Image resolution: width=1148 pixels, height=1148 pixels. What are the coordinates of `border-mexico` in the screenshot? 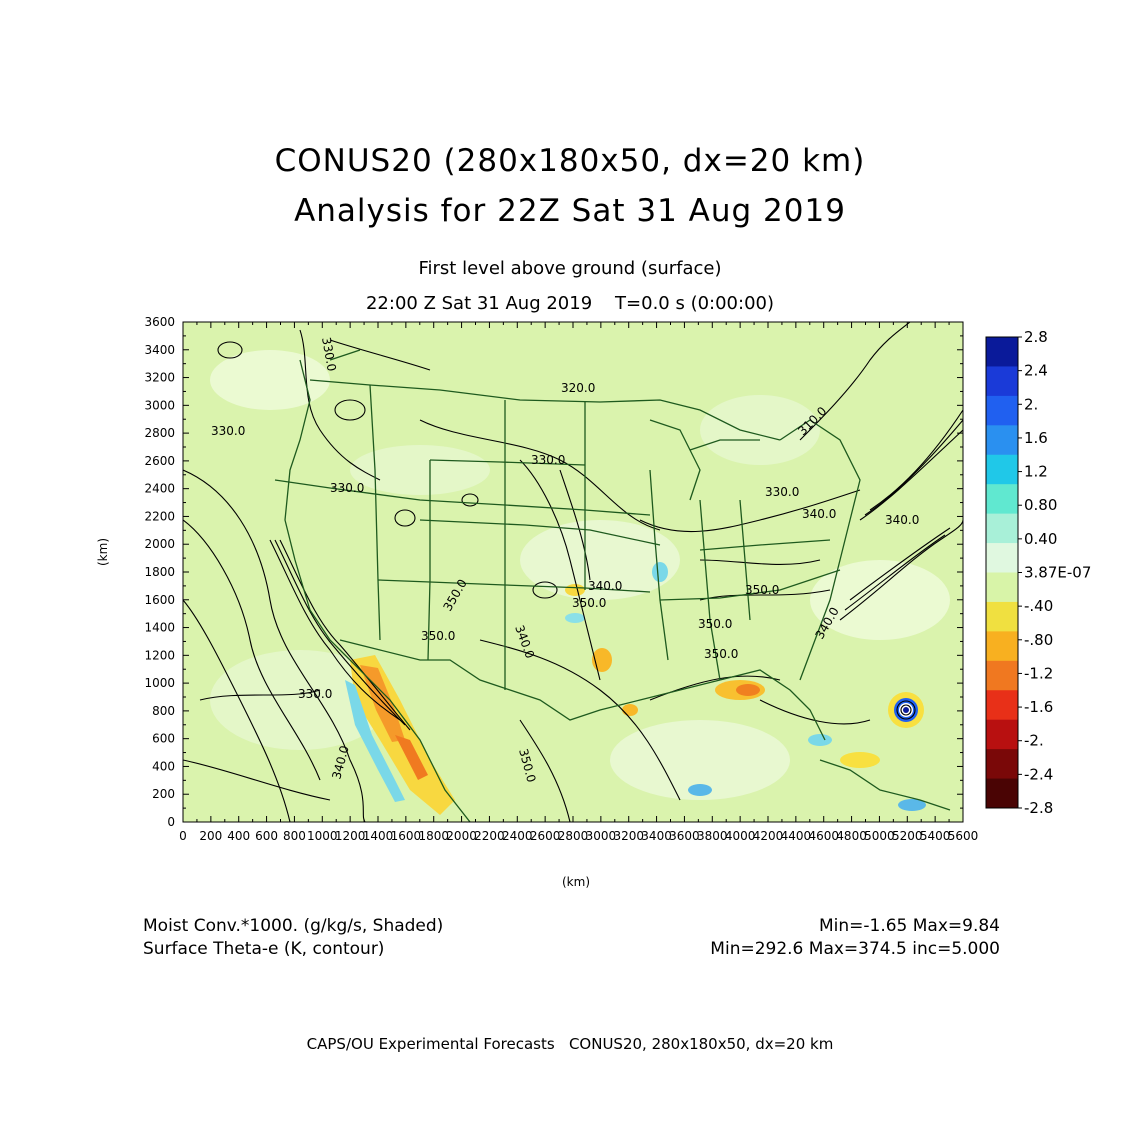 It's located at (530, 680).